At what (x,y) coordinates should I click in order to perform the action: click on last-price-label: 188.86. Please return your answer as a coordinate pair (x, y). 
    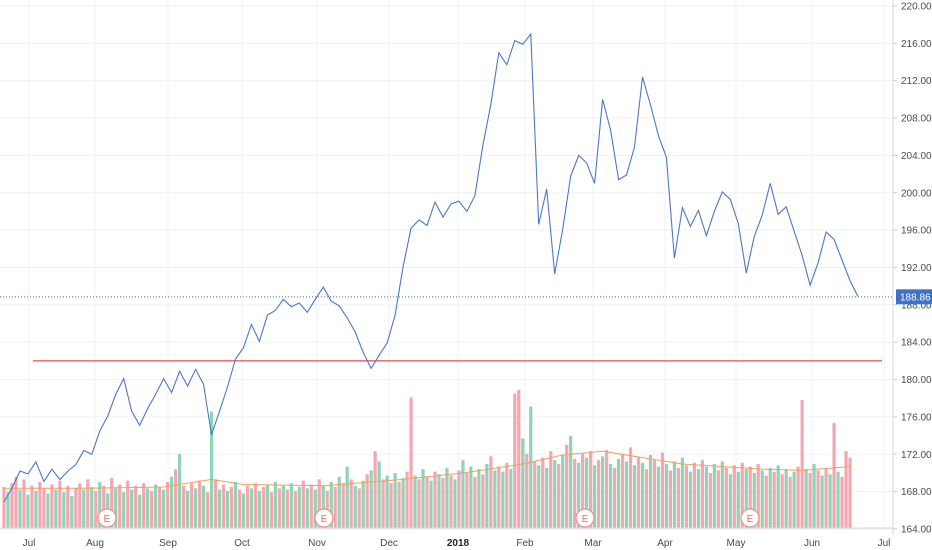
    Looking at the image, I should click on (914, 297).